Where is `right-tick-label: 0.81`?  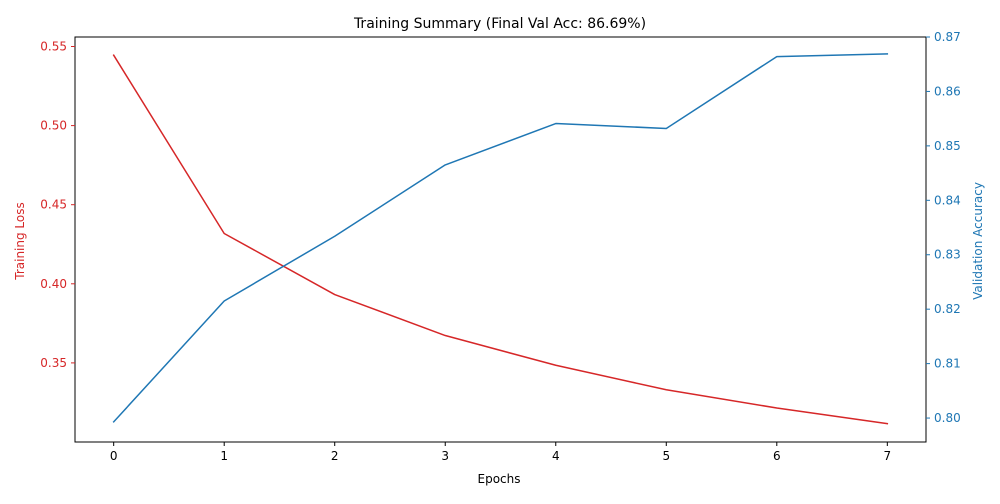
right-tick-label: 0.81 is located at coordinates (947, 364).